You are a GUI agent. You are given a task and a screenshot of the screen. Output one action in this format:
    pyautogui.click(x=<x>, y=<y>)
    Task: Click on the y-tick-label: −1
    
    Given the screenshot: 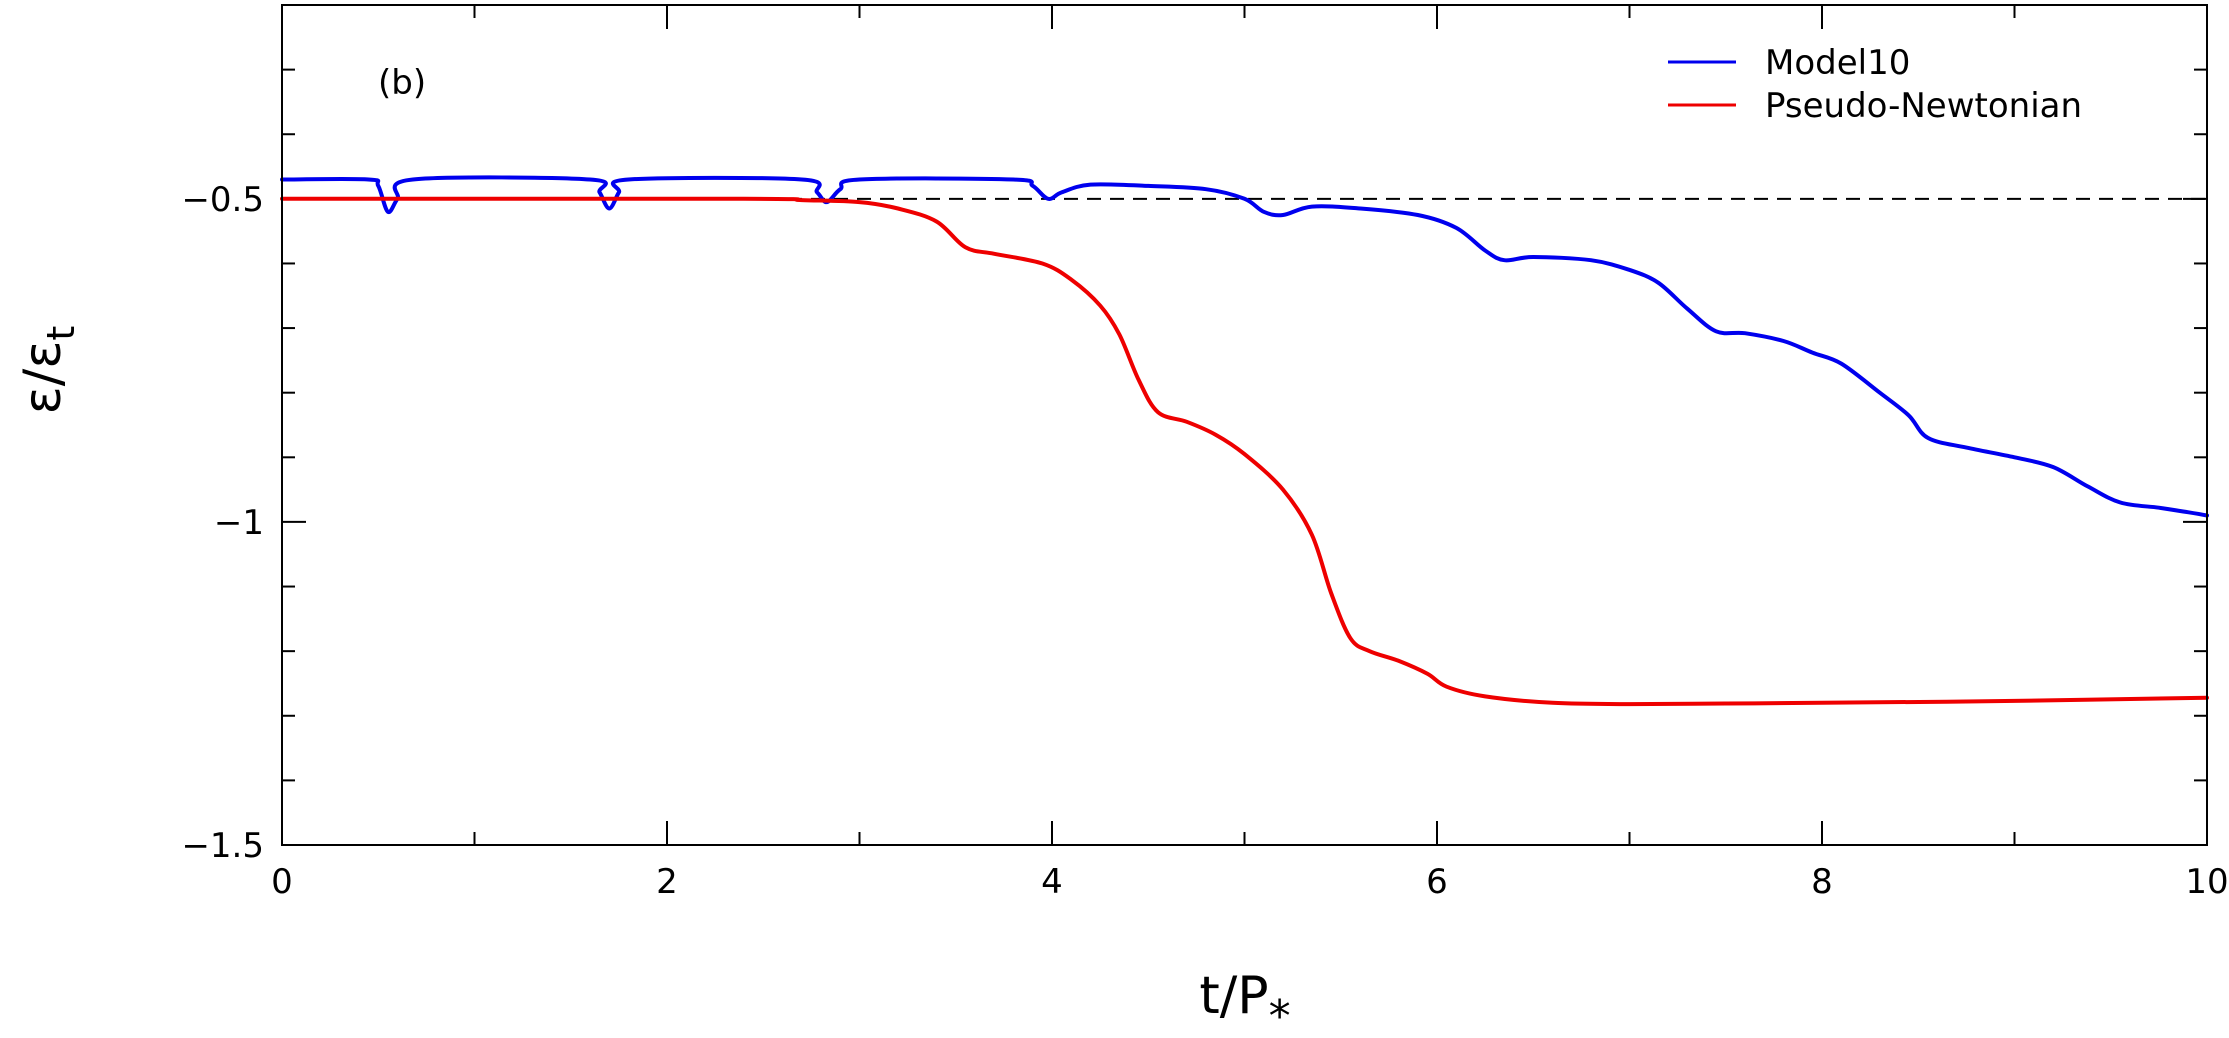 What is the action you would take?
    pyautogui.click(x=239, y=523)
    